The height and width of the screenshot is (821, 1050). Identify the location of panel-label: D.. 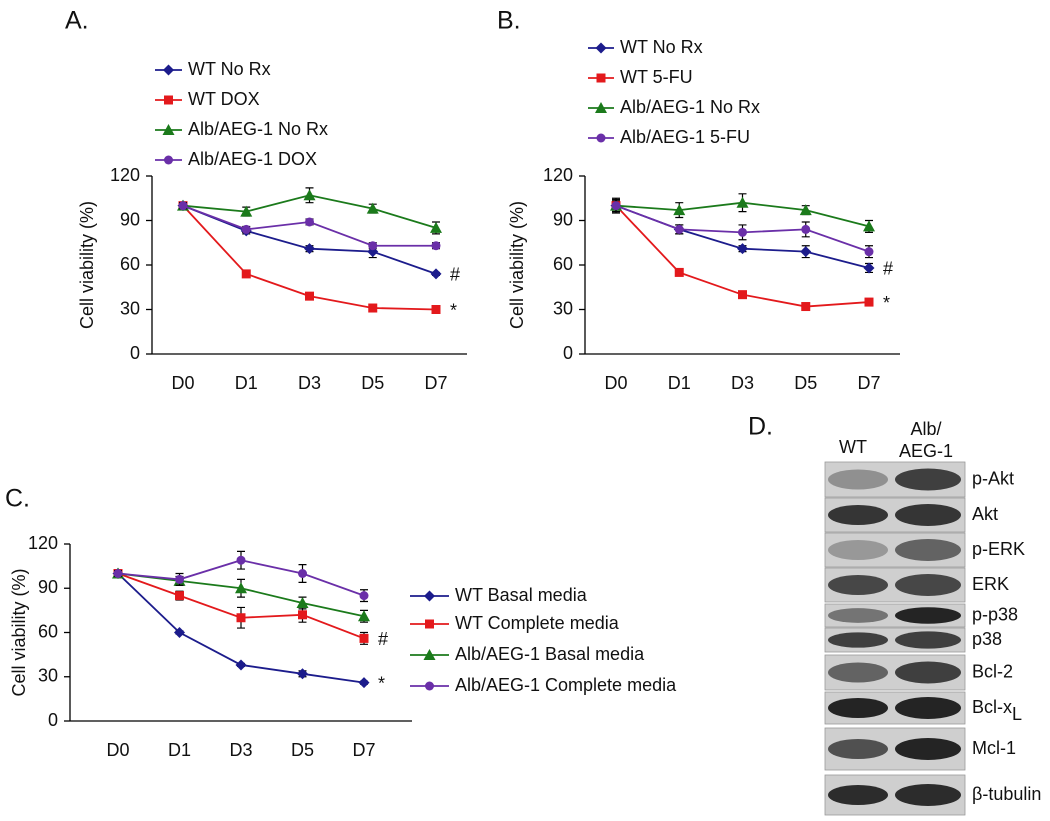
(760, 427).